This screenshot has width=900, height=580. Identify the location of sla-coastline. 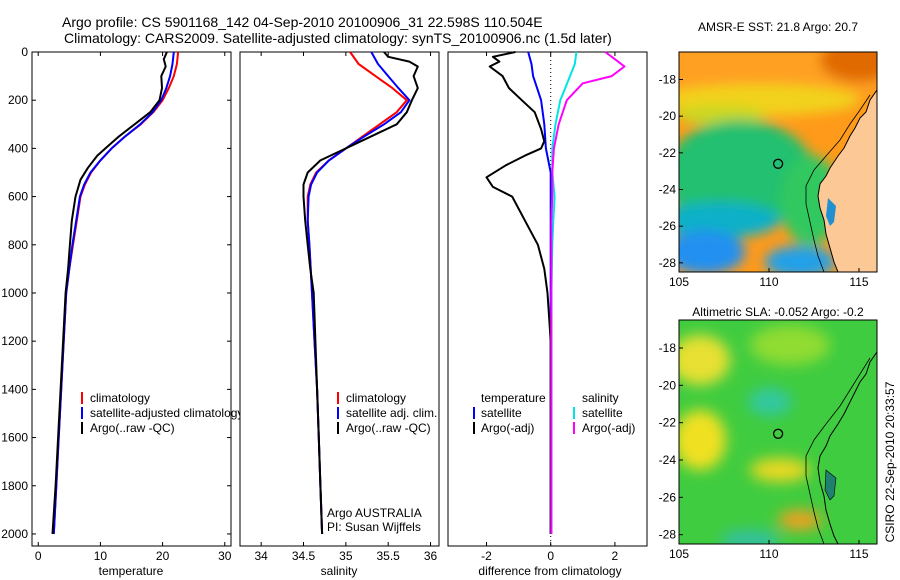
(847, 447).